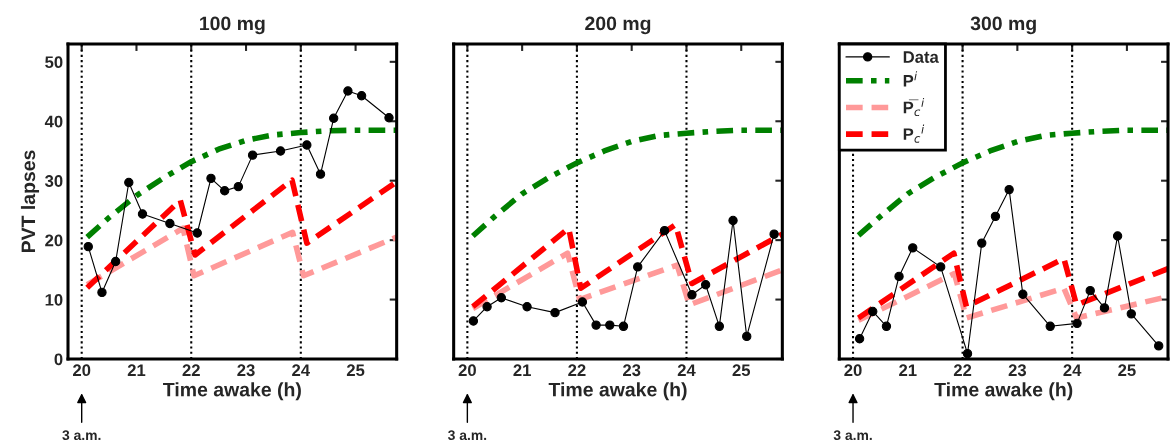  I want to click on chart-title: 200 mg, so click(618, 25).